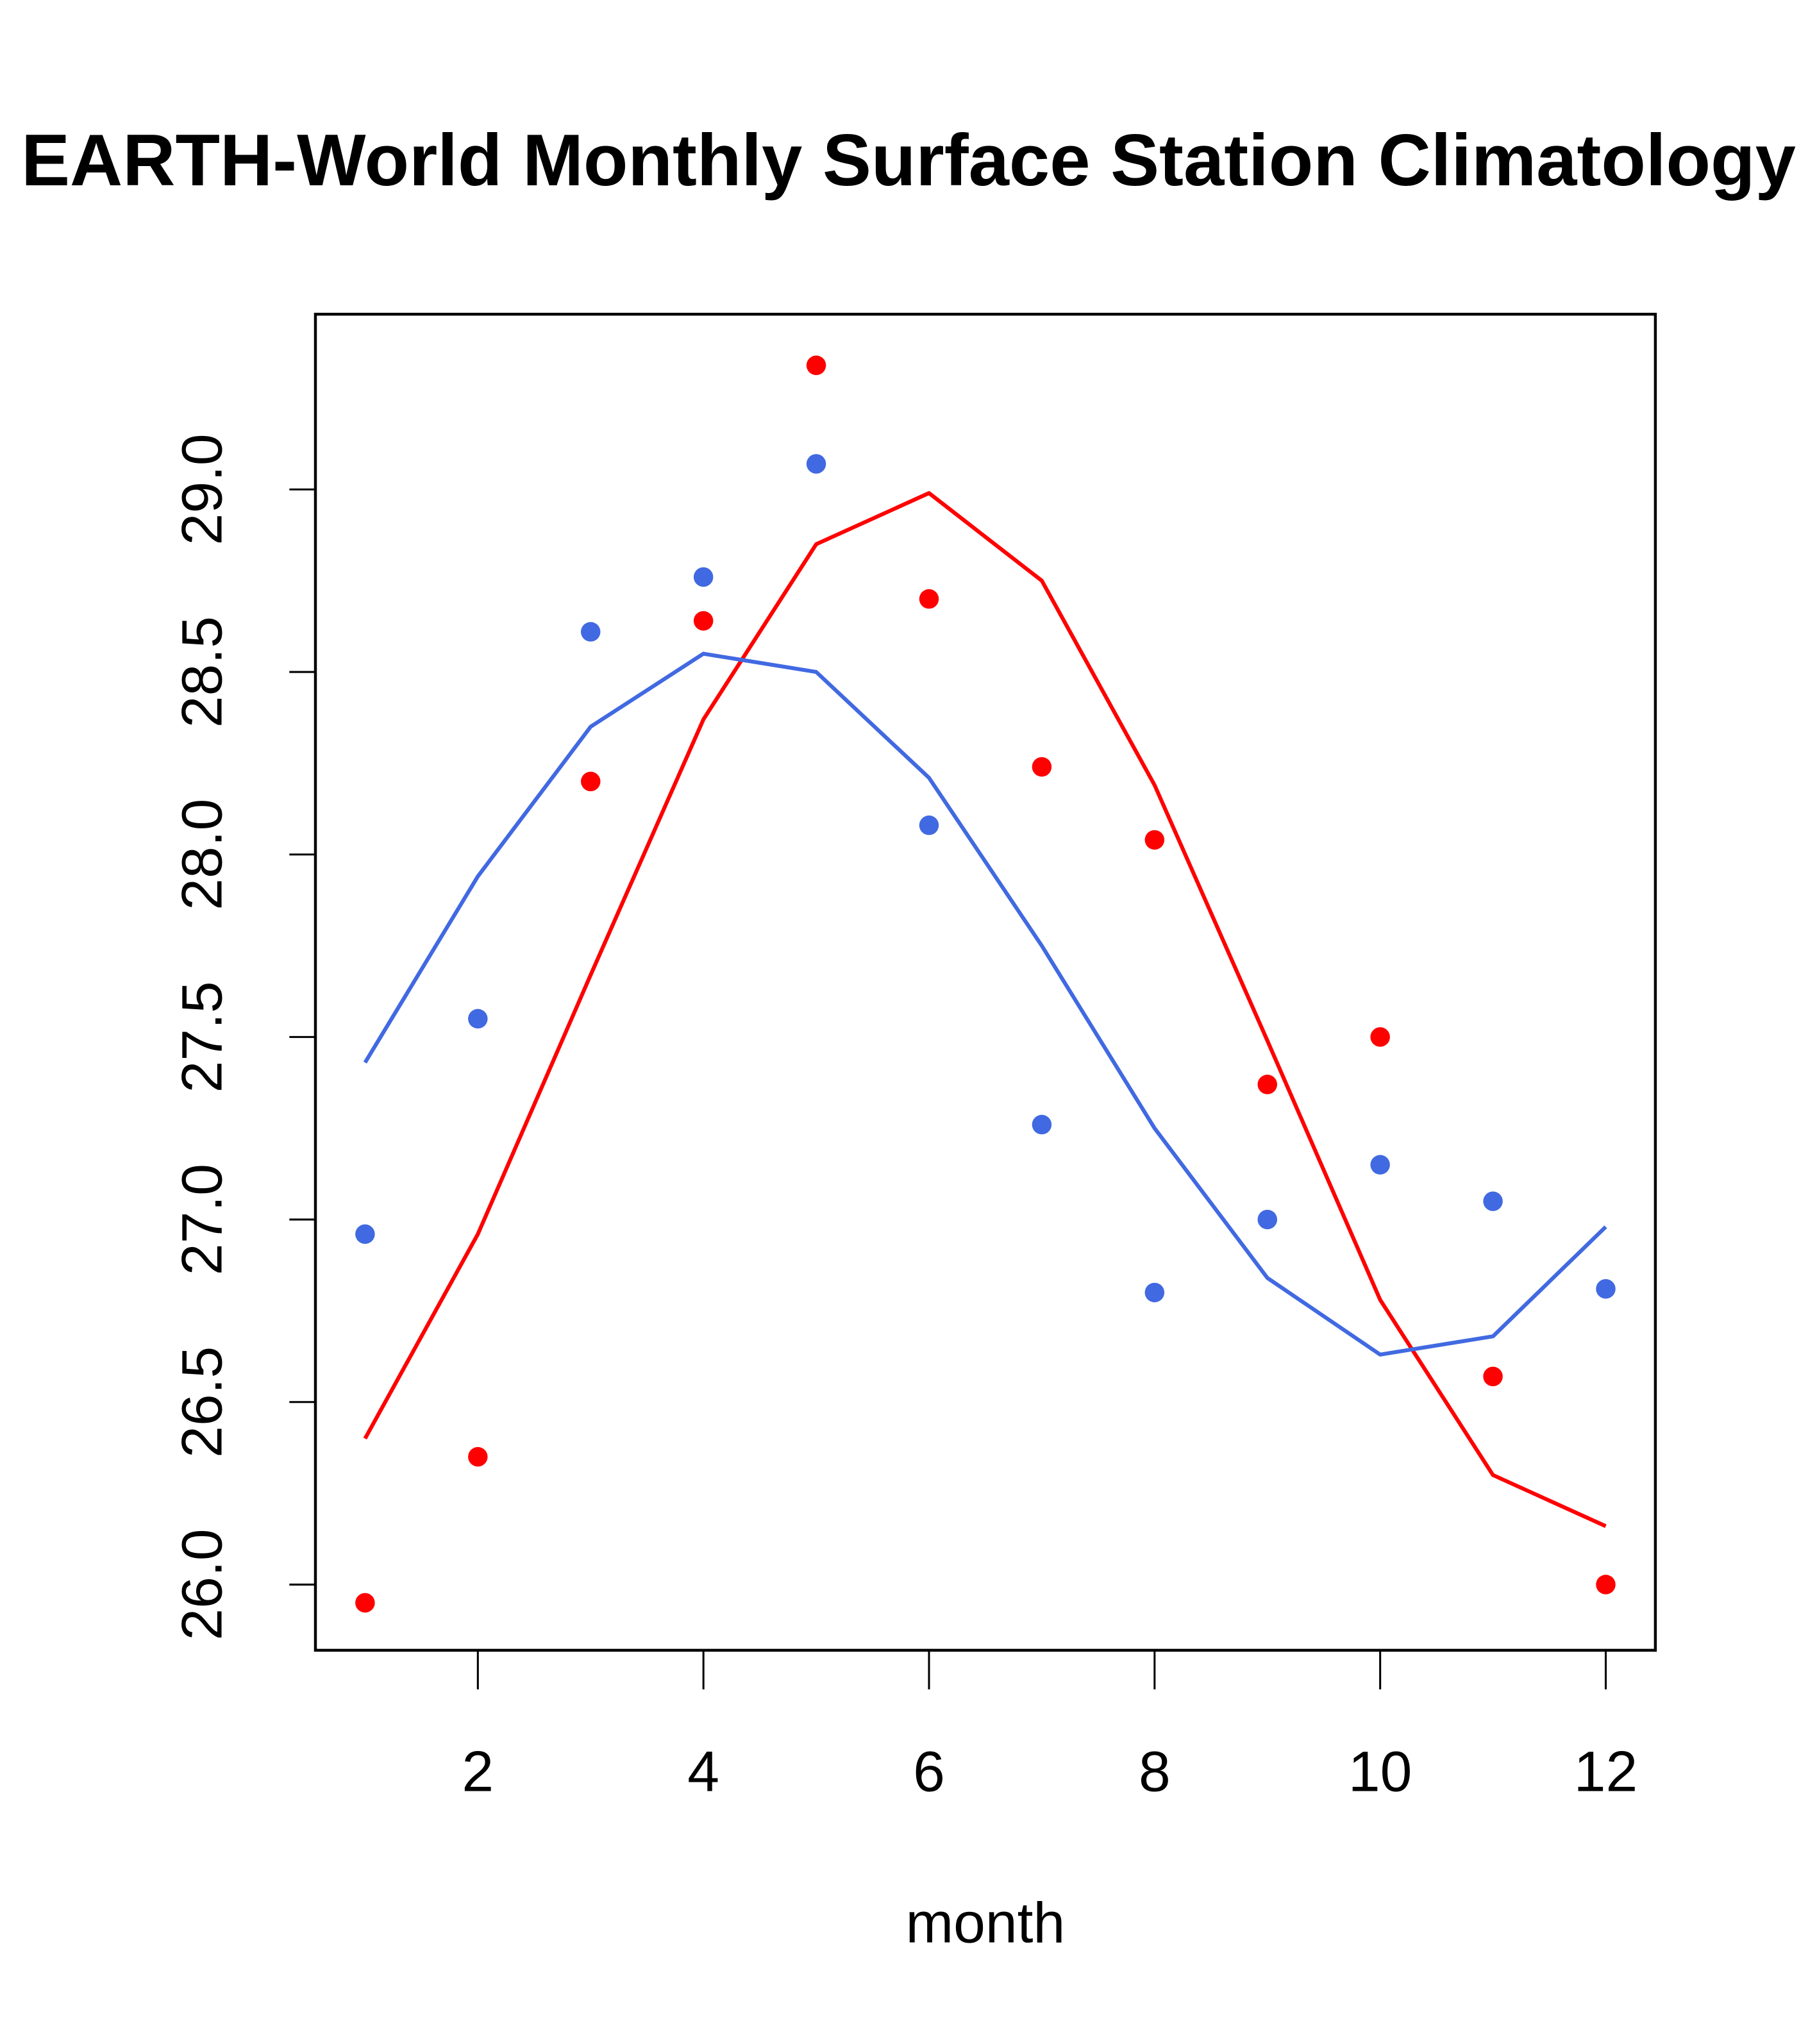 The image size is (1817, 2044). I want to click on x-tick-label: 8, so click(1155, 1771).